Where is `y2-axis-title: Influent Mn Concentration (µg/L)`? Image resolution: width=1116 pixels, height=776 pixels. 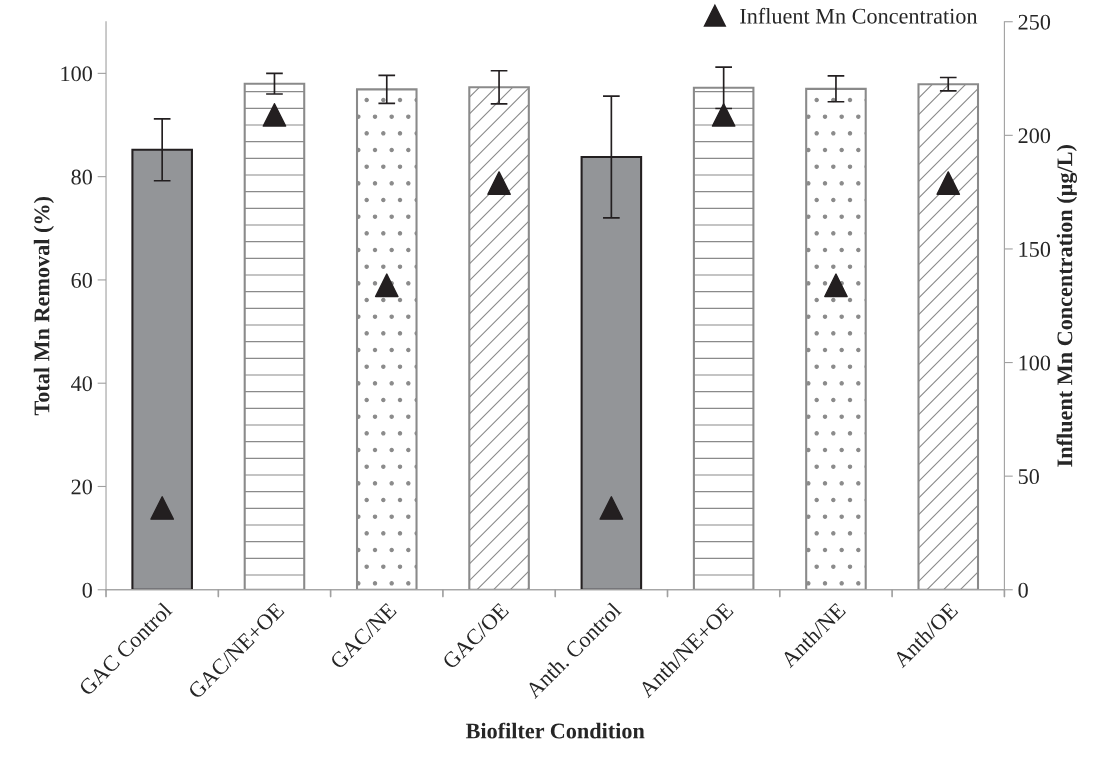 y2-axis-title: Influent Mn Concentration (µg/L) is located at coordinates (1067, 306).